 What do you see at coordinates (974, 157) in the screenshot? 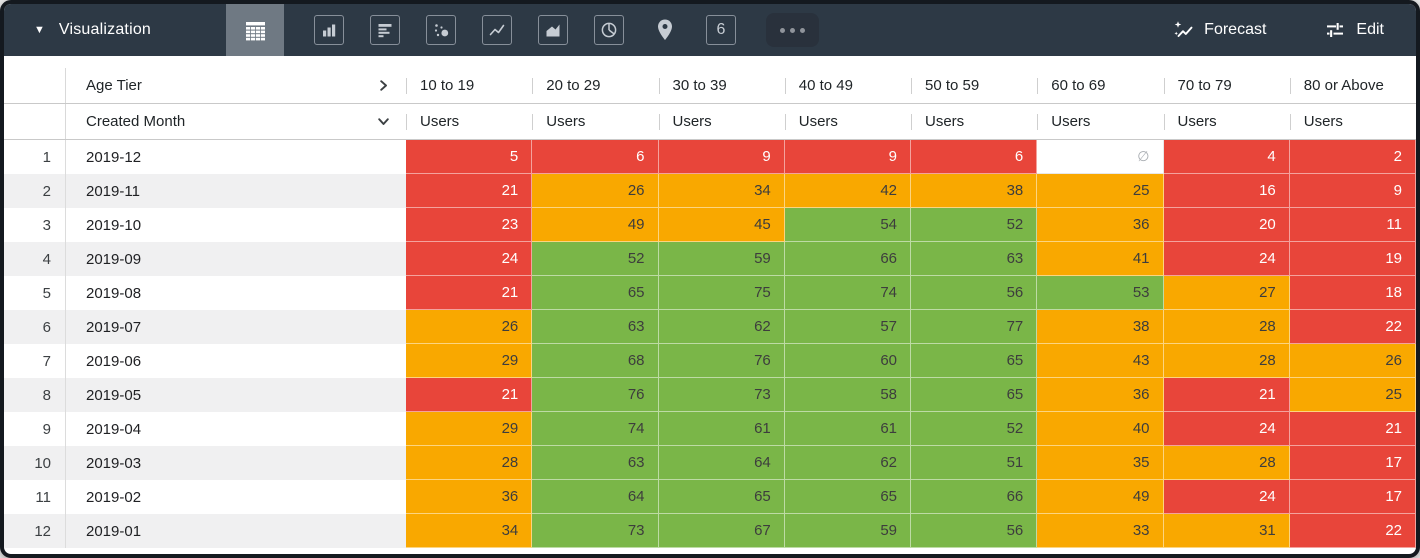
I see `value-cell: 6` at bounding box center [974, 157].